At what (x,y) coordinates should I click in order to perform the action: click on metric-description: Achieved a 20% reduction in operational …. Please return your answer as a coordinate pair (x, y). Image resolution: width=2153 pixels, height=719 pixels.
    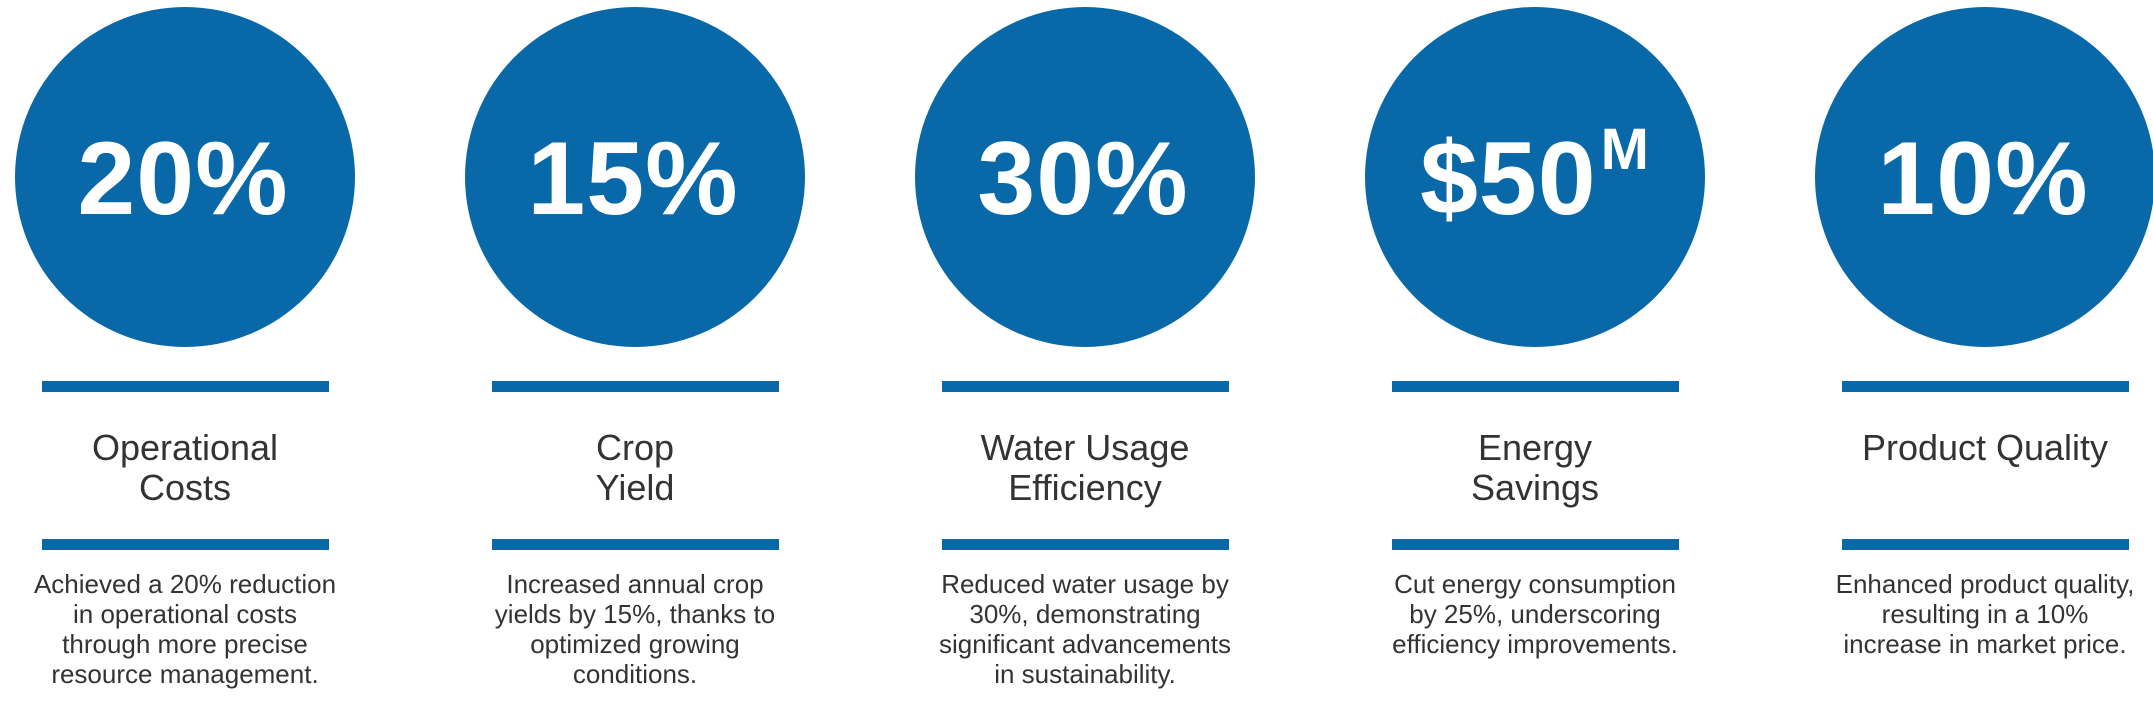
    Looking at the image, I should click on (185, 629).